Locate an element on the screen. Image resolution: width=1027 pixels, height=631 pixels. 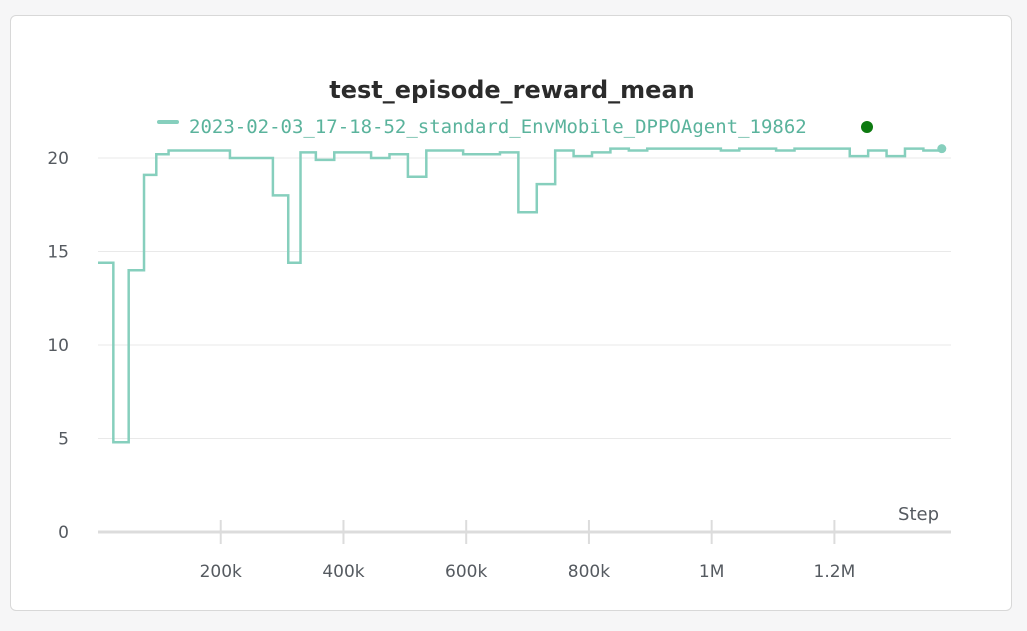
y-tick-label: 20 is located at coordinates (58, 159).